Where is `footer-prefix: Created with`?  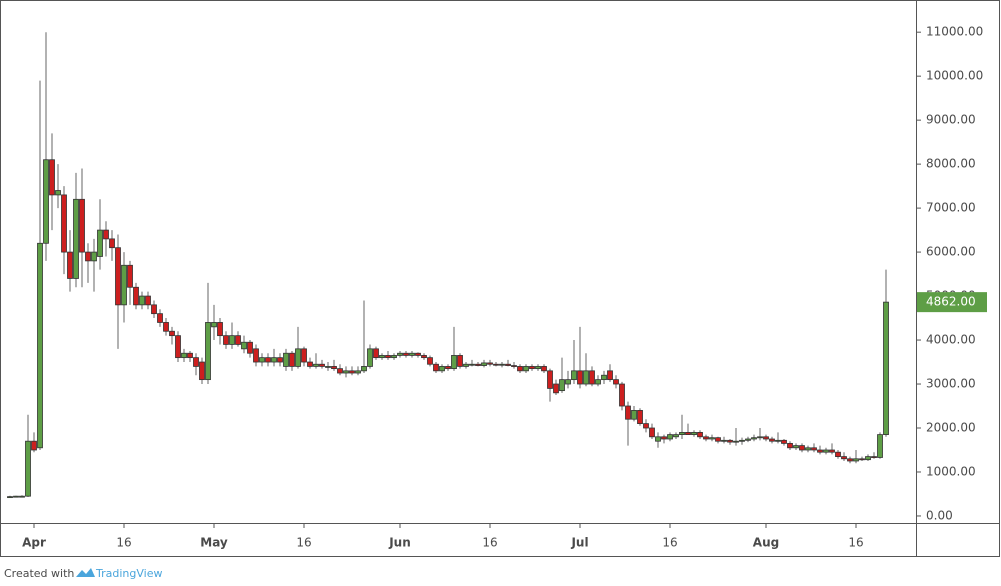 footer-prefix: Created with is located at coordinates (39, 573).